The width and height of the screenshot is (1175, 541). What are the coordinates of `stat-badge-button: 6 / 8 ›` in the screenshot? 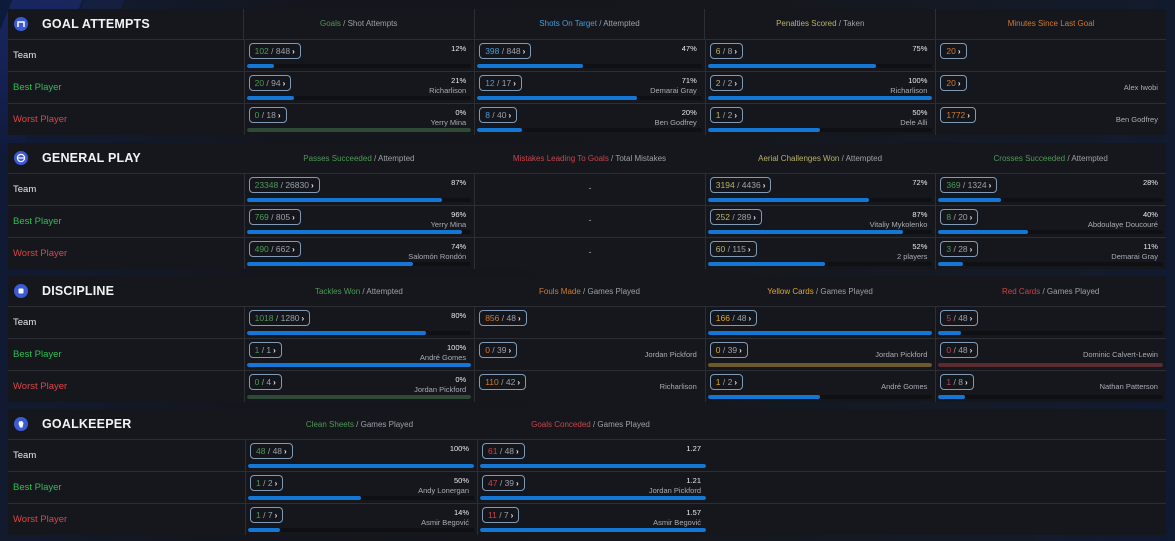 It's located at (726, 51).